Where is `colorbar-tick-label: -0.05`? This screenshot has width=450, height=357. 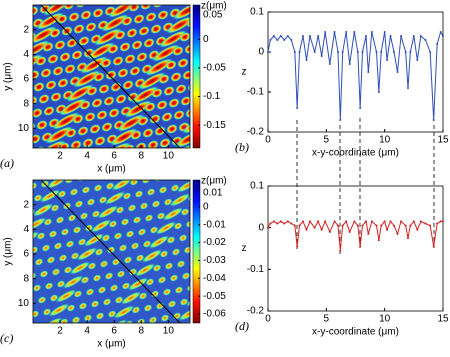 colorbar-tick-label: -0.05 is located at coordinates (214, 296).